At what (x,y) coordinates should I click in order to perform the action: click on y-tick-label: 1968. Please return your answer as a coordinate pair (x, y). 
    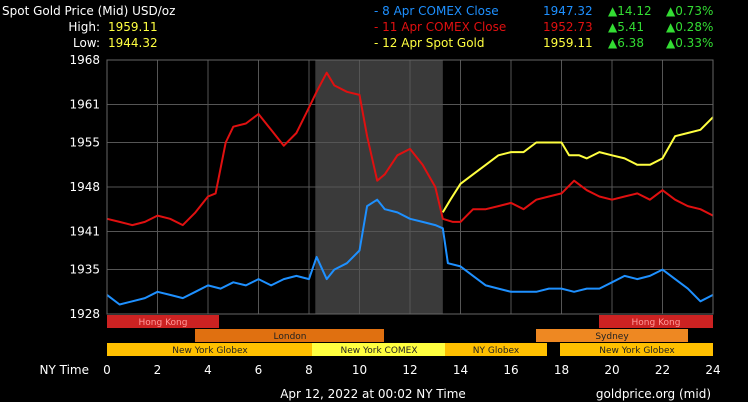
    Looking at the image, I should click on (84, 60).